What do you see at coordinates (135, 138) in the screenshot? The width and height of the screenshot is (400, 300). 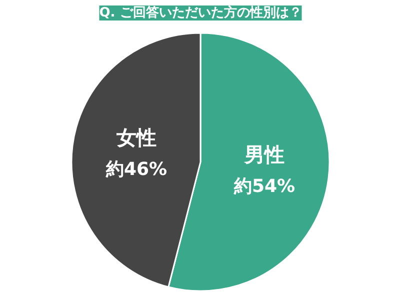 I see `slice-label: 女性` at bounding box center [135, 138].